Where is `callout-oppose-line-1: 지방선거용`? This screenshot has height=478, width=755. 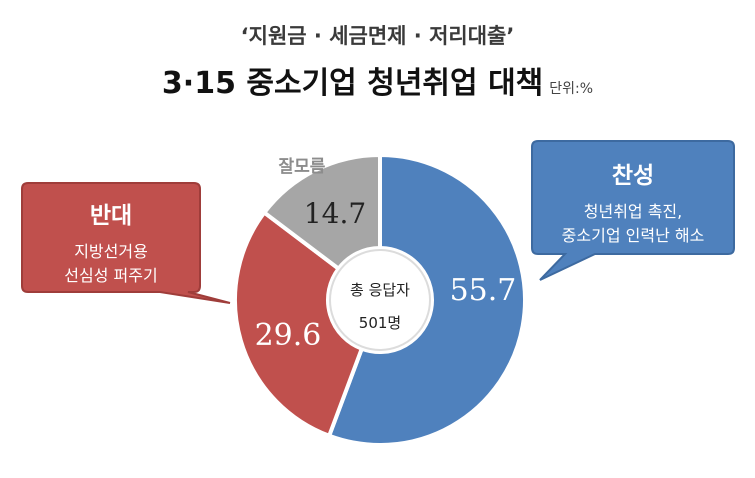 callout-oppose-line-1: 지방선거용 is located at coordinates (111, 251).